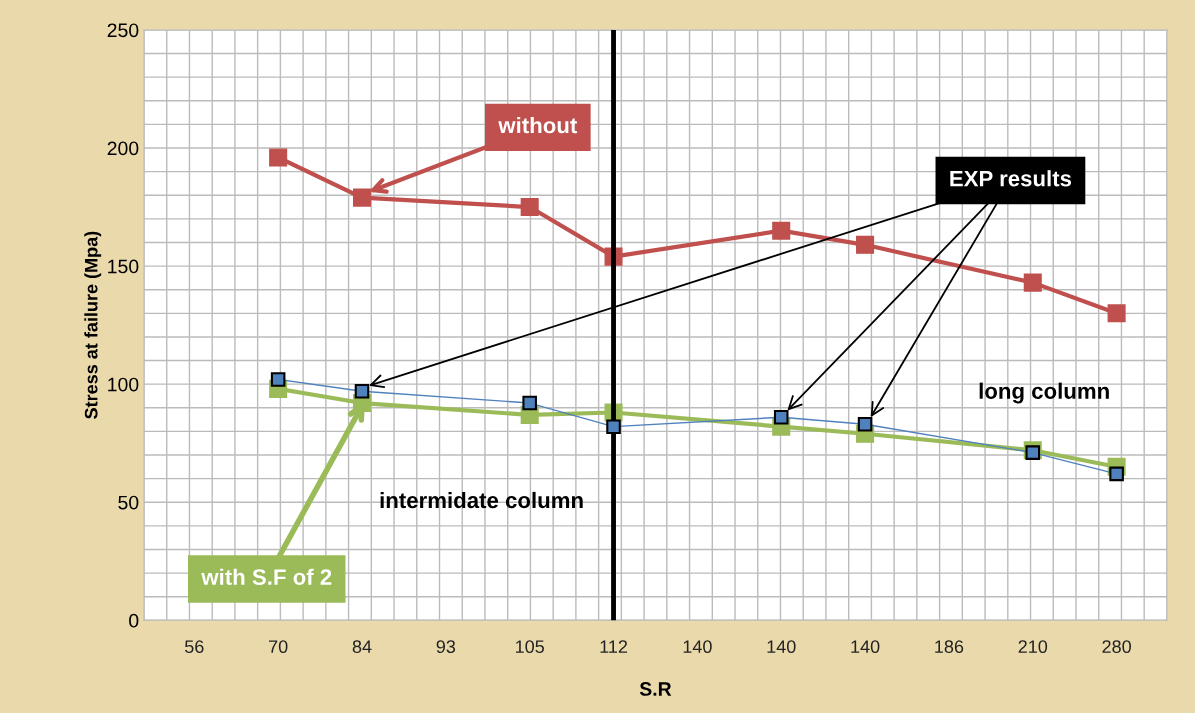 Image resolution: width=1195 pixels, height=713 pixels. I want to click on x-tick-label: 70, so click(278, 647).